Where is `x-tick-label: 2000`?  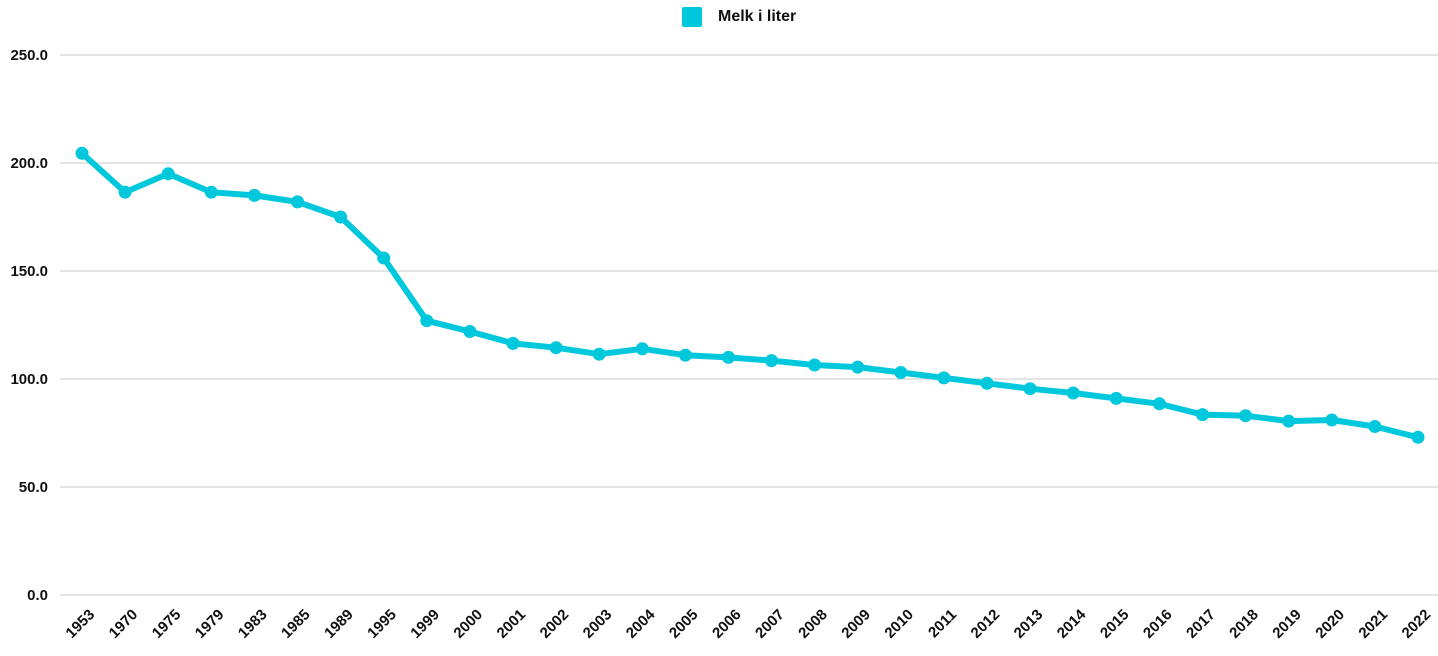 x-tick-label: 2000 is located at coordinates (468, 624).